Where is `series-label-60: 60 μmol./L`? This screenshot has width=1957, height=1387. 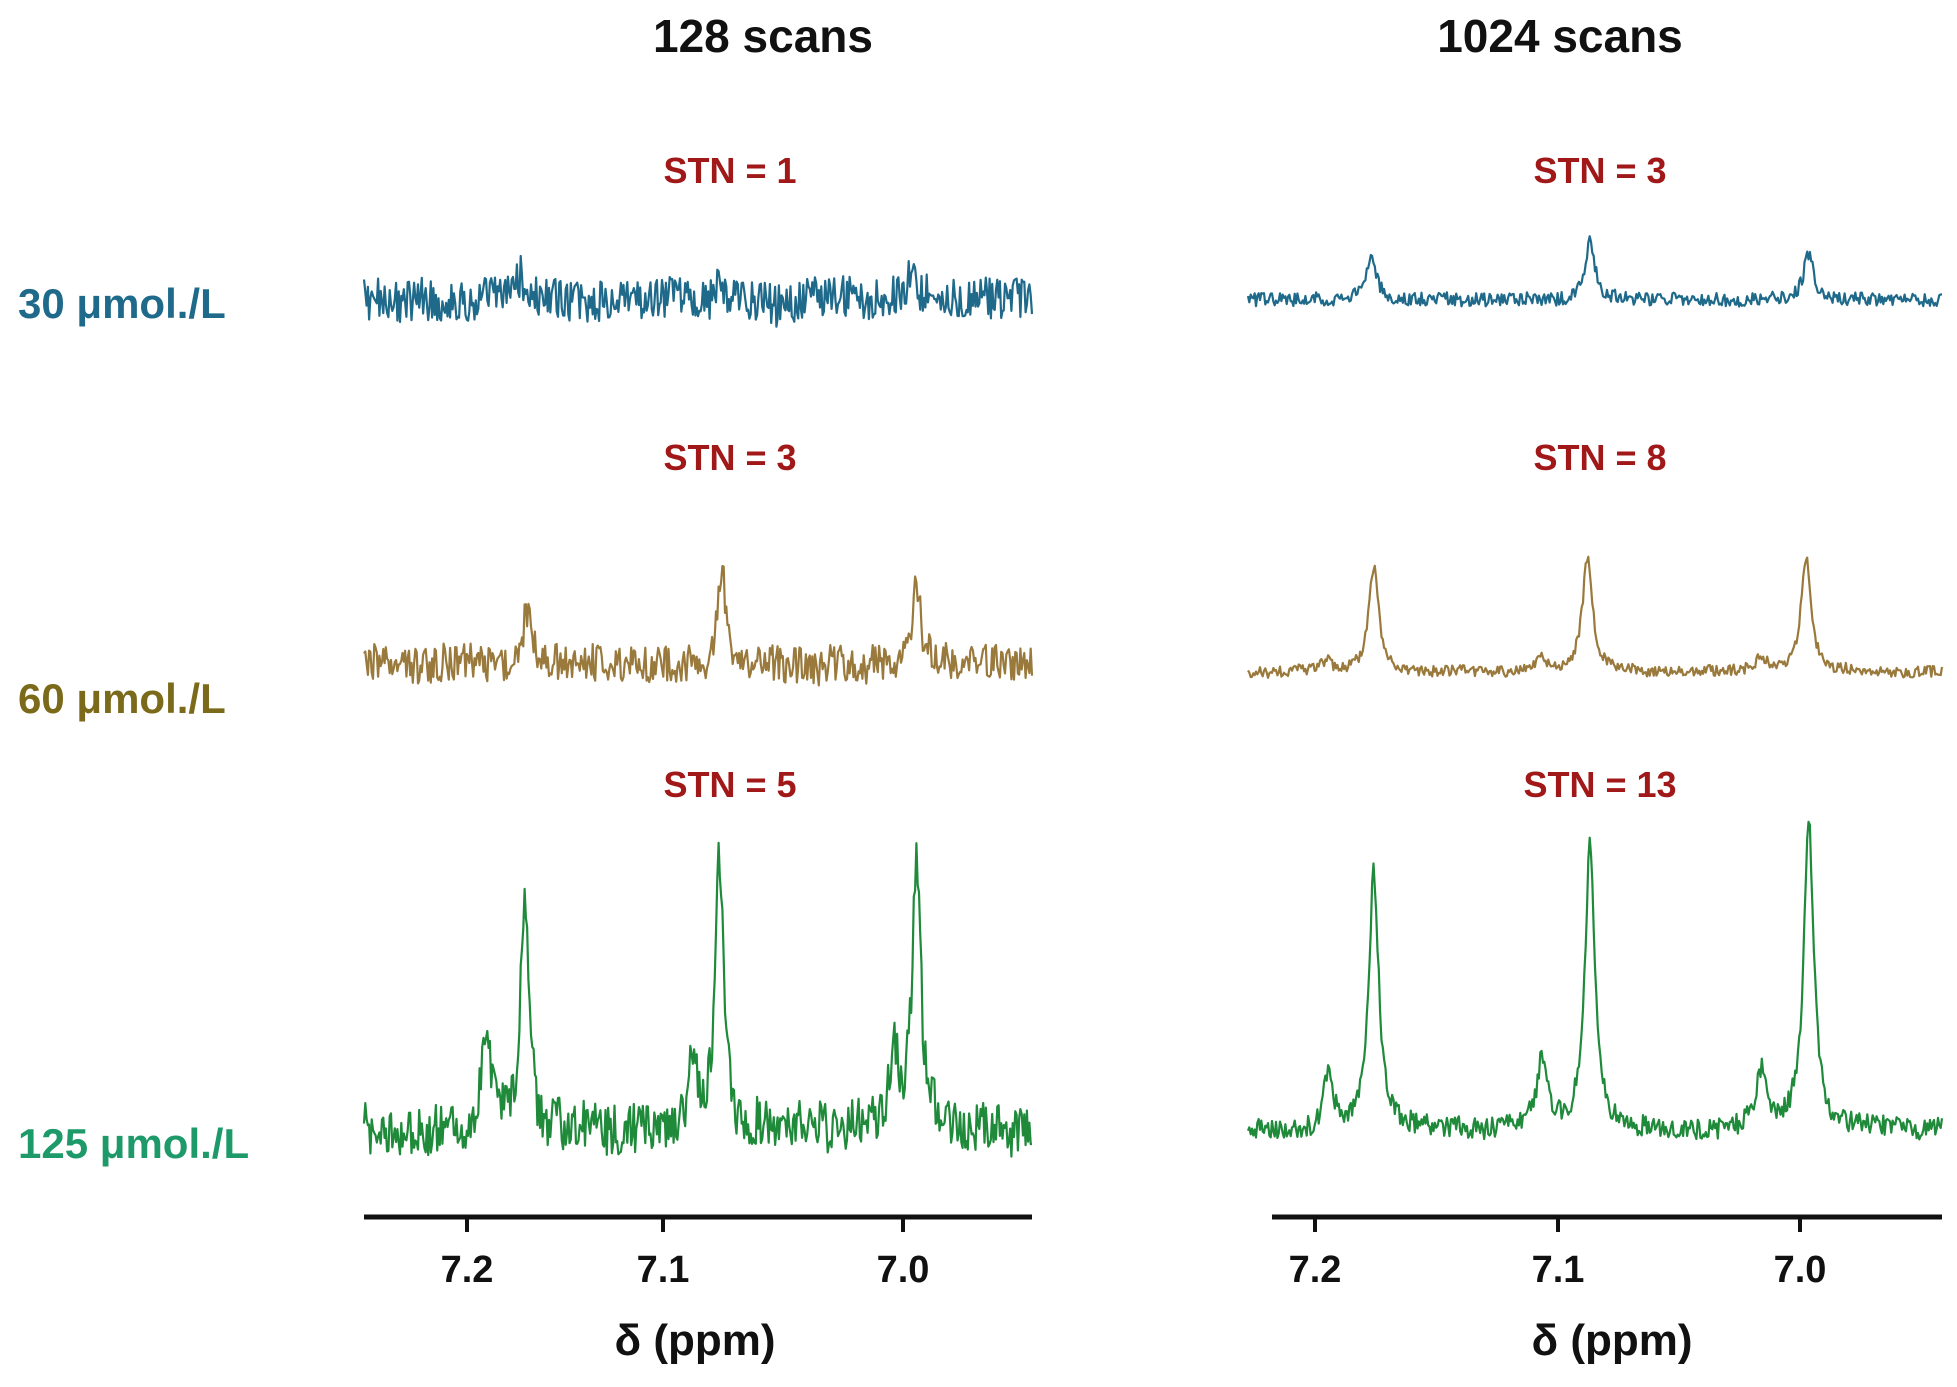
series-label-60: 60 μmol./L is located at coordinates (122, 698).